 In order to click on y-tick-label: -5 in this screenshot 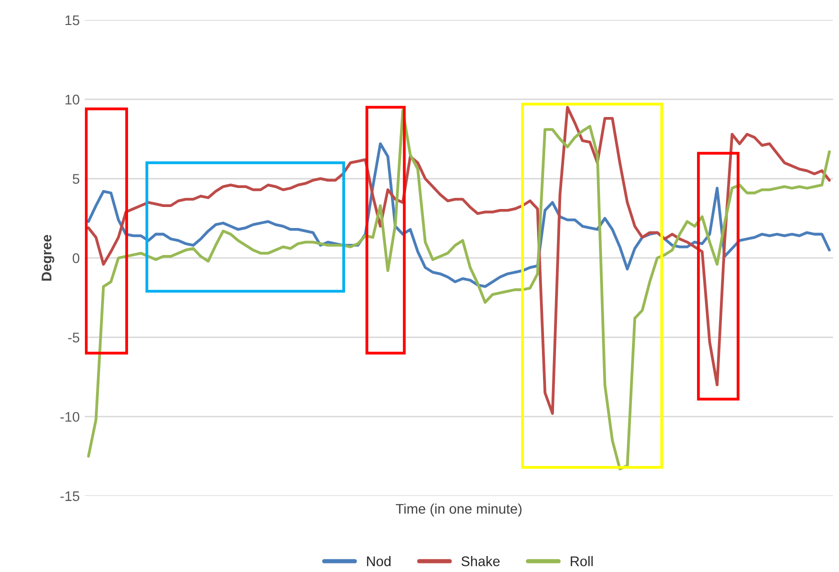, I will do `click(74, 337)`.